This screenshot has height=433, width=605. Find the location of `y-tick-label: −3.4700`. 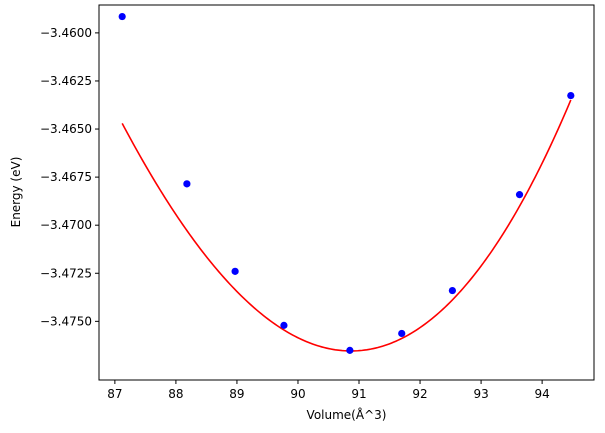

y-tick-label: −3.4700 is located at coordinates (66, 225).